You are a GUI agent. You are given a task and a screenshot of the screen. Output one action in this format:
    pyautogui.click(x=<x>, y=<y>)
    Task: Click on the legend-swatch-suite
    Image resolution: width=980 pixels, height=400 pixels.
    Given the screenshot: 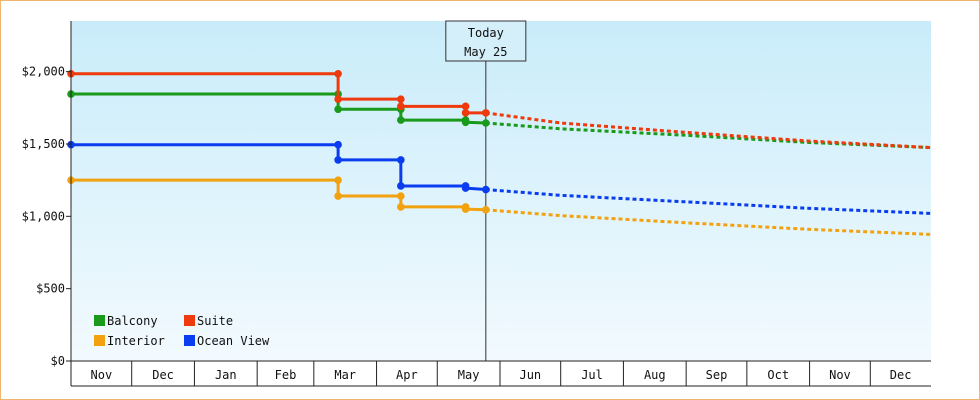 What is the action you would take?
    pyautogui.click(x=189, y=320)
    